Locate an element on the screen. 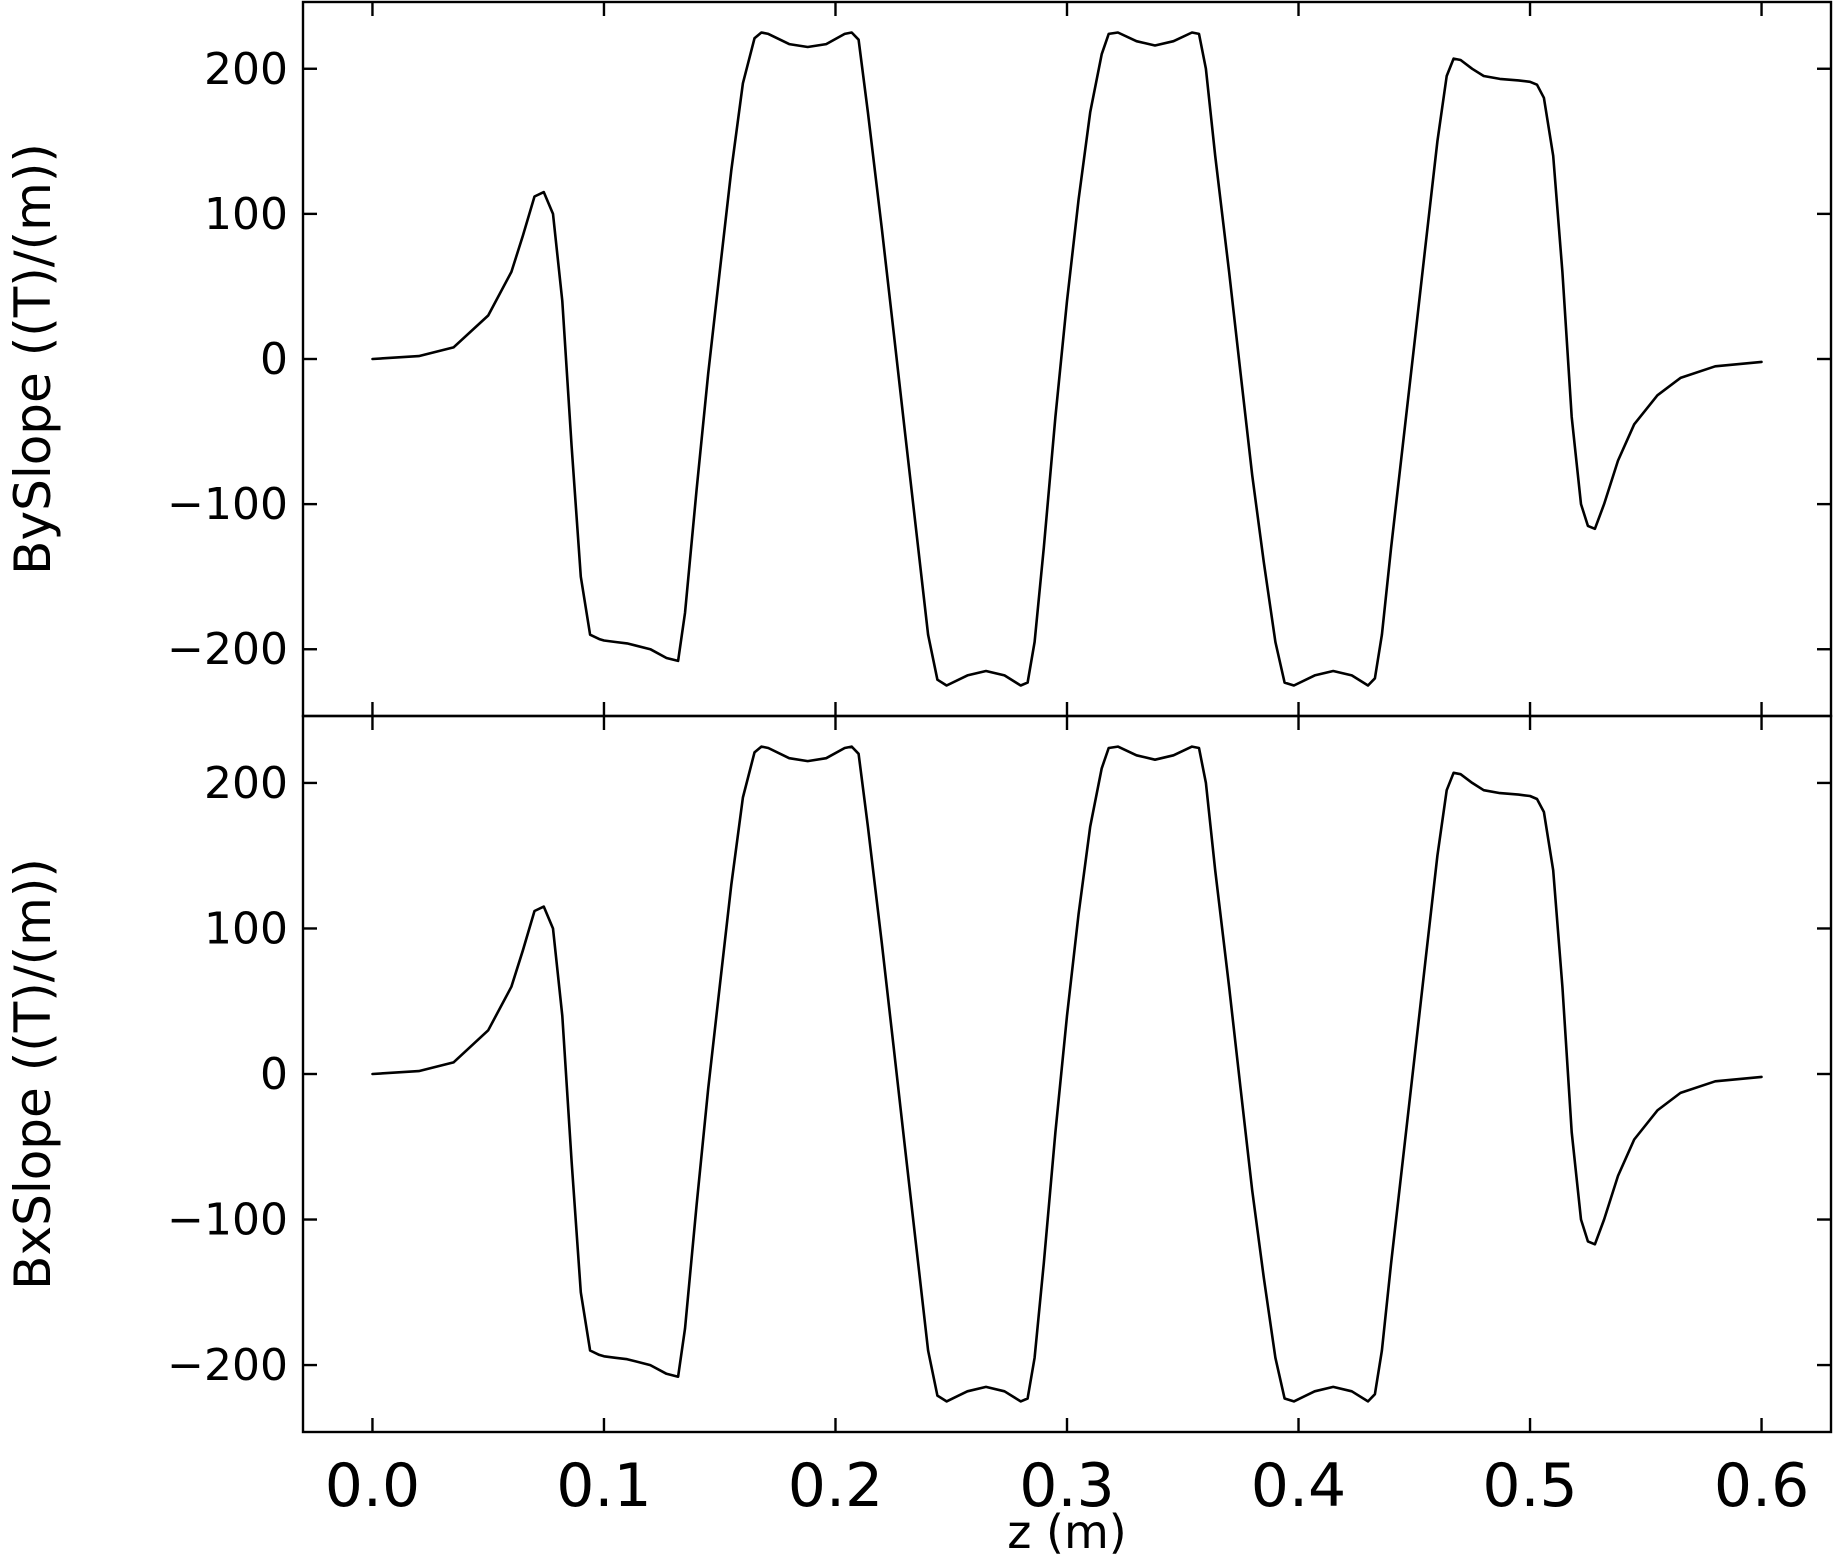 The image size is (1834, 1556). x-tick-label: 0.5 is located at coordinates (1529, 1486).